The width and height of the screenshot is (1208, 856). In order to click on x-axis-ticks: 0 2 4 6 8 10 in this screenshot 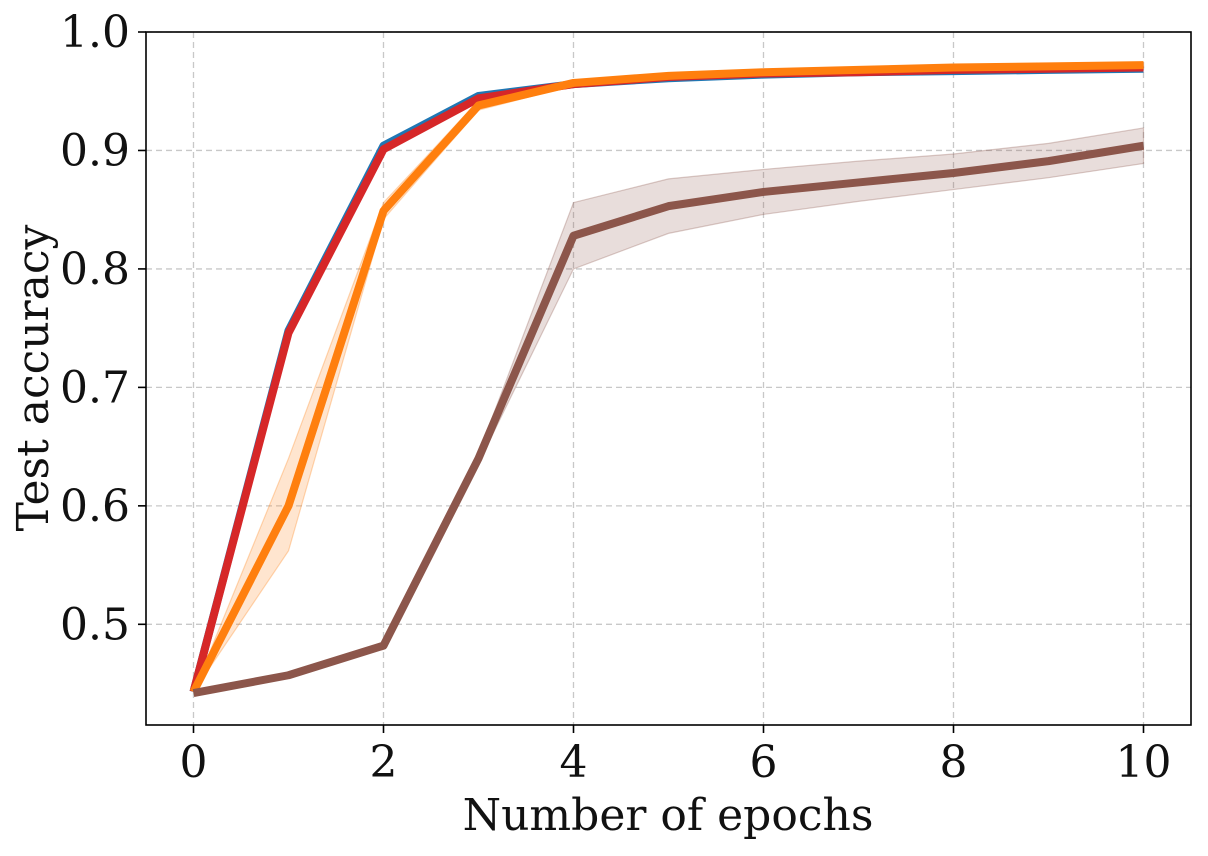, I will do `click(676, 756)`.